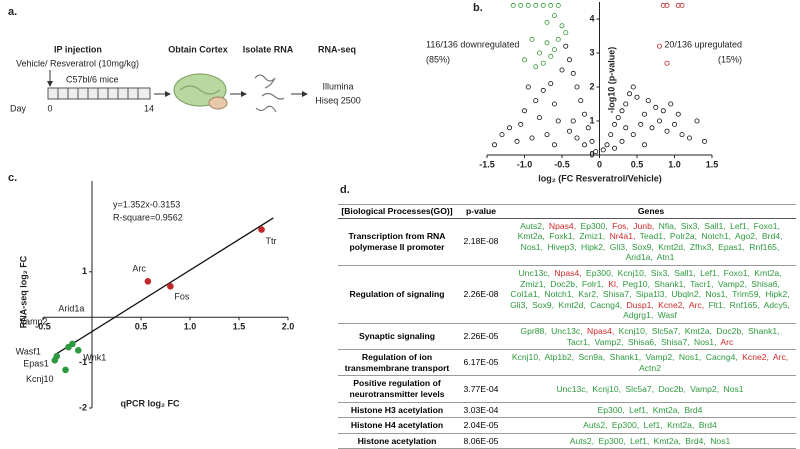 The image size is (800, 449). What do you see at coordinates (525, 164) in the screenshot?
I see `x-tick-label: -1.0` at bounding box center [525, 164].